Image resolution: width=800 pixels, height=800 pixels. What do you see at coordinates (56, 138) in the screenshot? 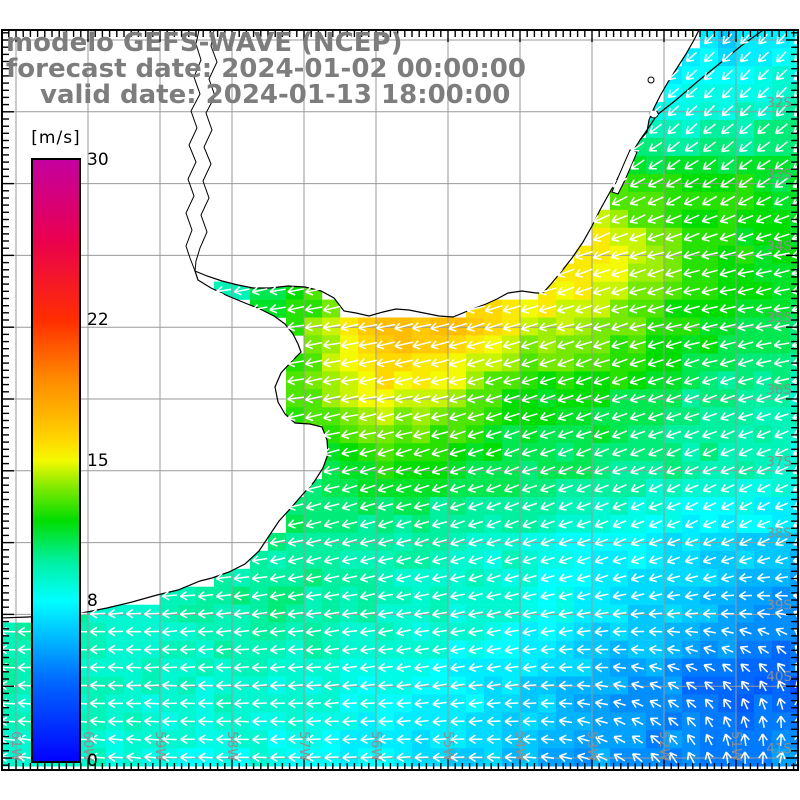
I see `colorbar-unit-label: [m/s]` at bounding box center [56, 138].